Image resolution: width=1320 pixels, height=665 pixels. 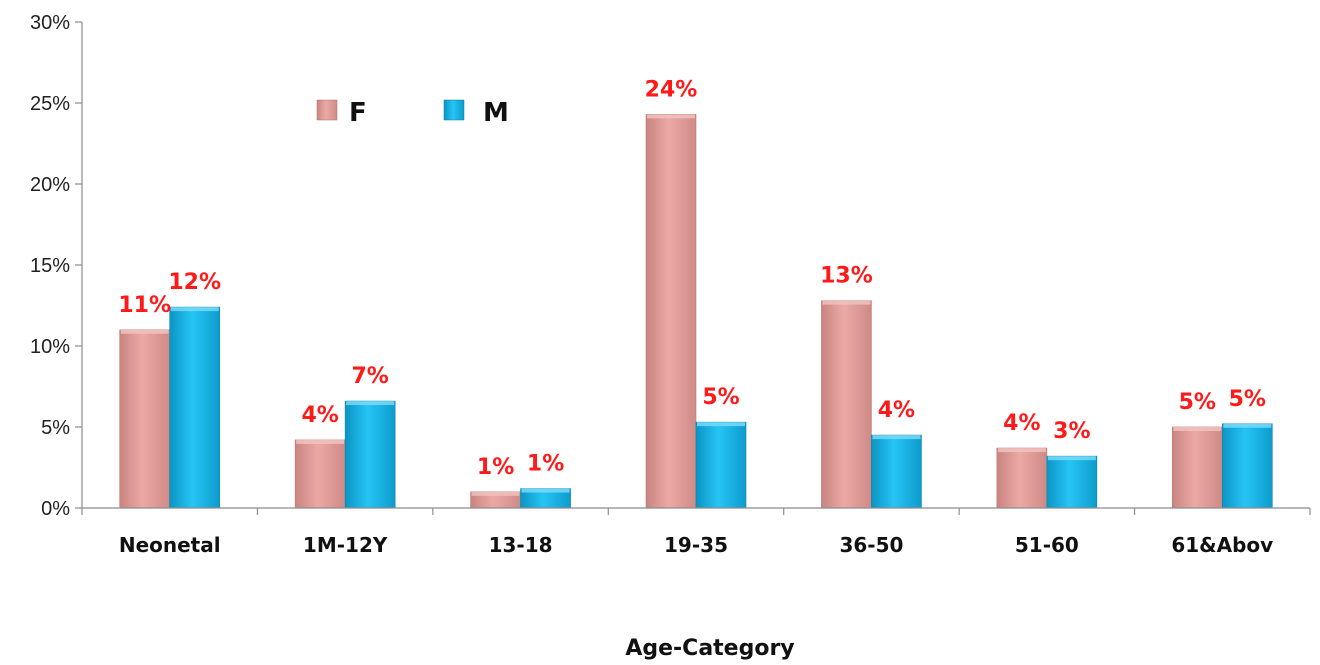 What do you see at coordinates (871, 545) in the screenshot?
I see `x-tick-label: 36-50` at bounding box center [871, 545].